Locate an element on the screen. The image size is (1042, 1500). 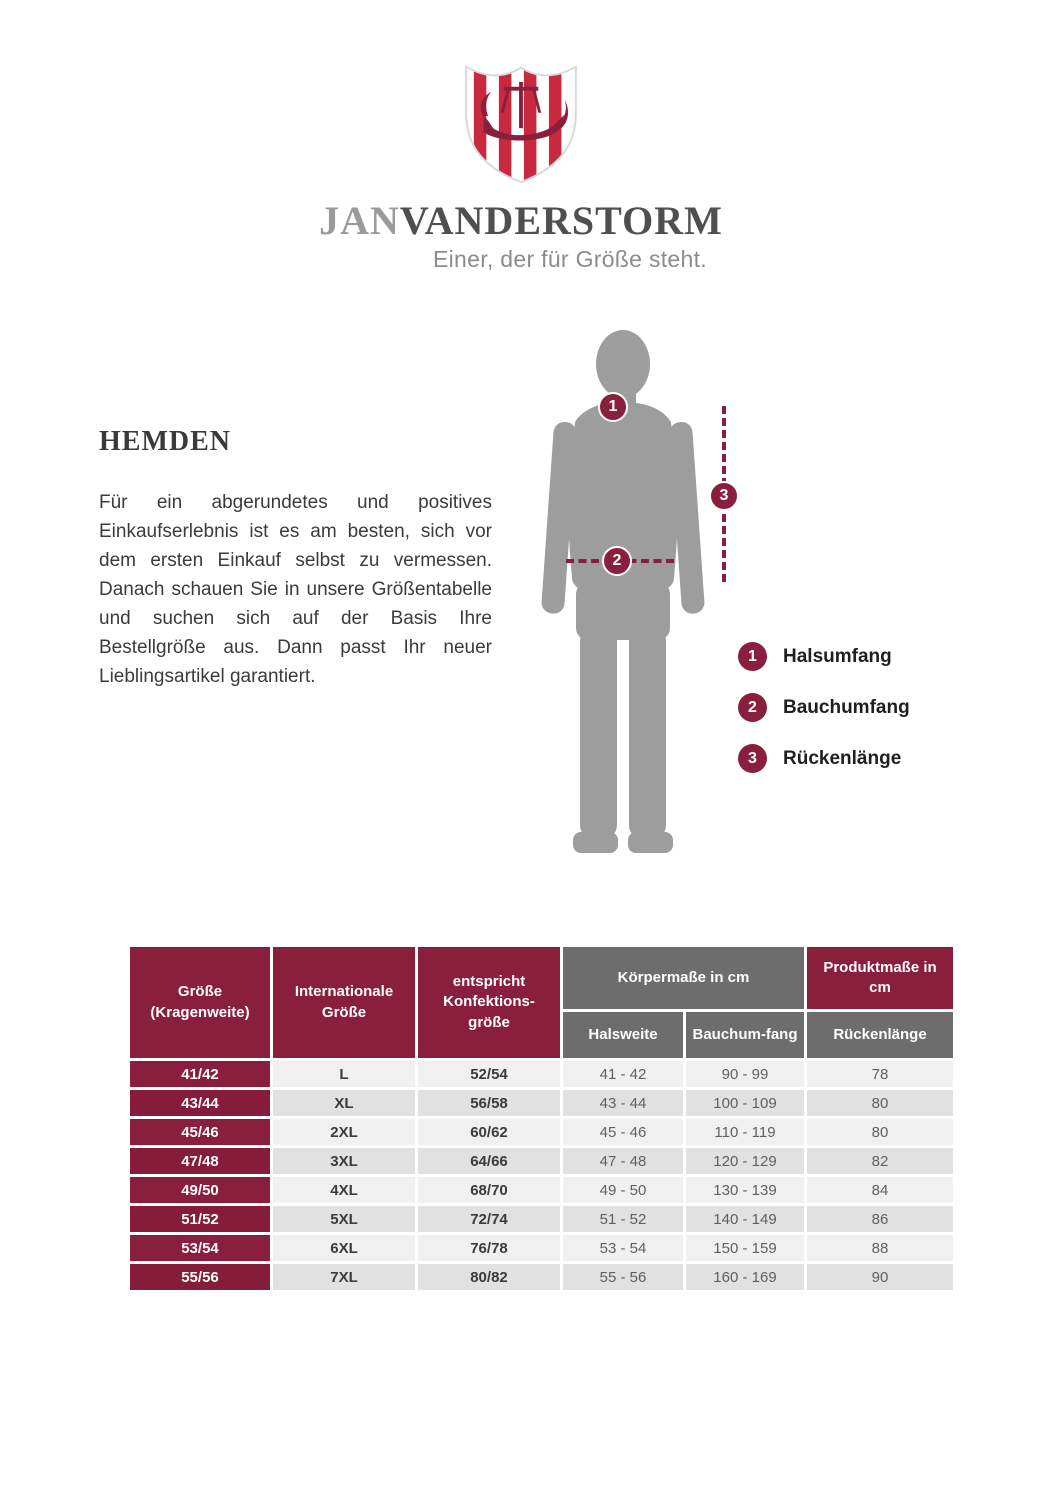
table-row: 47/48 3XL 64/66 47 - 48 120 - 129 82 is located at coordinates (541, 1161).